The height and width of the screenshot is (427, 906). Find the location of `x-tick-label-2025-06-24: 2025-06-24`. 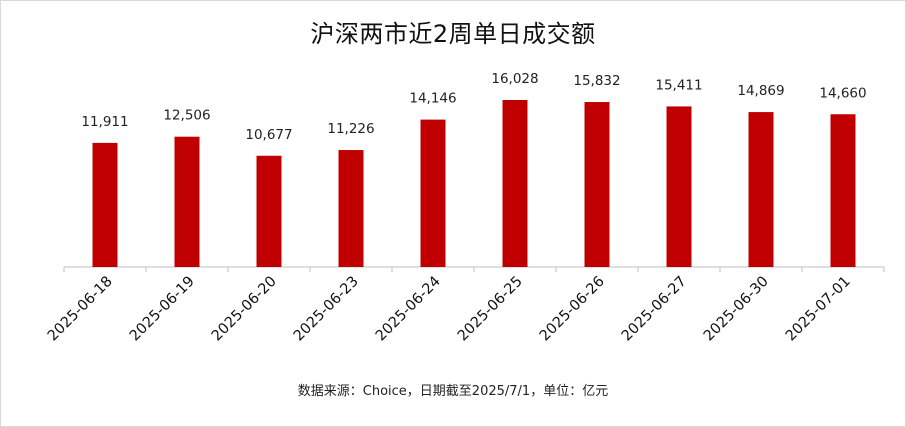

x-tick-label-2025-06-24: 2025-06-24 is located at coordinates (408, 309).